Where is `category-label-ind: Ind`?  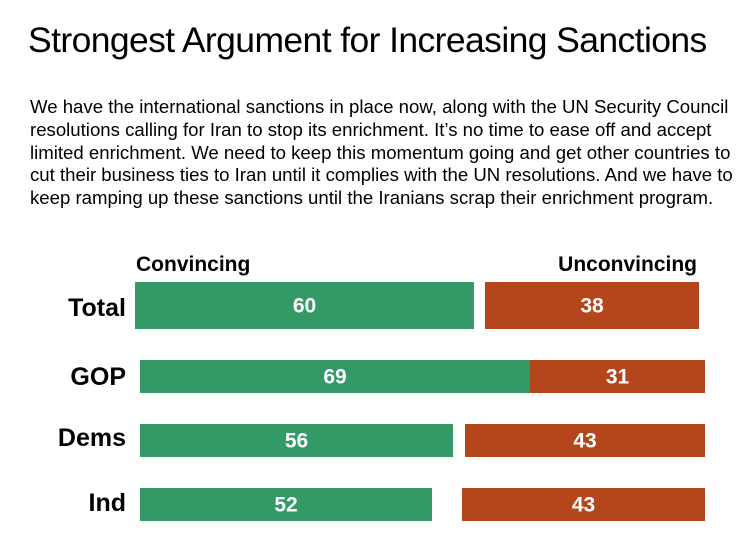
category-label-ind: Ind is located at coordinates (108, 503).